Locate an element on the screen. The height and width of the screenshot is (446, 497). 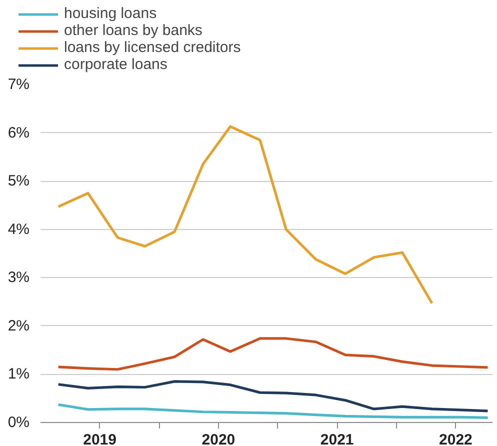
legend-label: corporate loans is located at coordinates (116, 64).